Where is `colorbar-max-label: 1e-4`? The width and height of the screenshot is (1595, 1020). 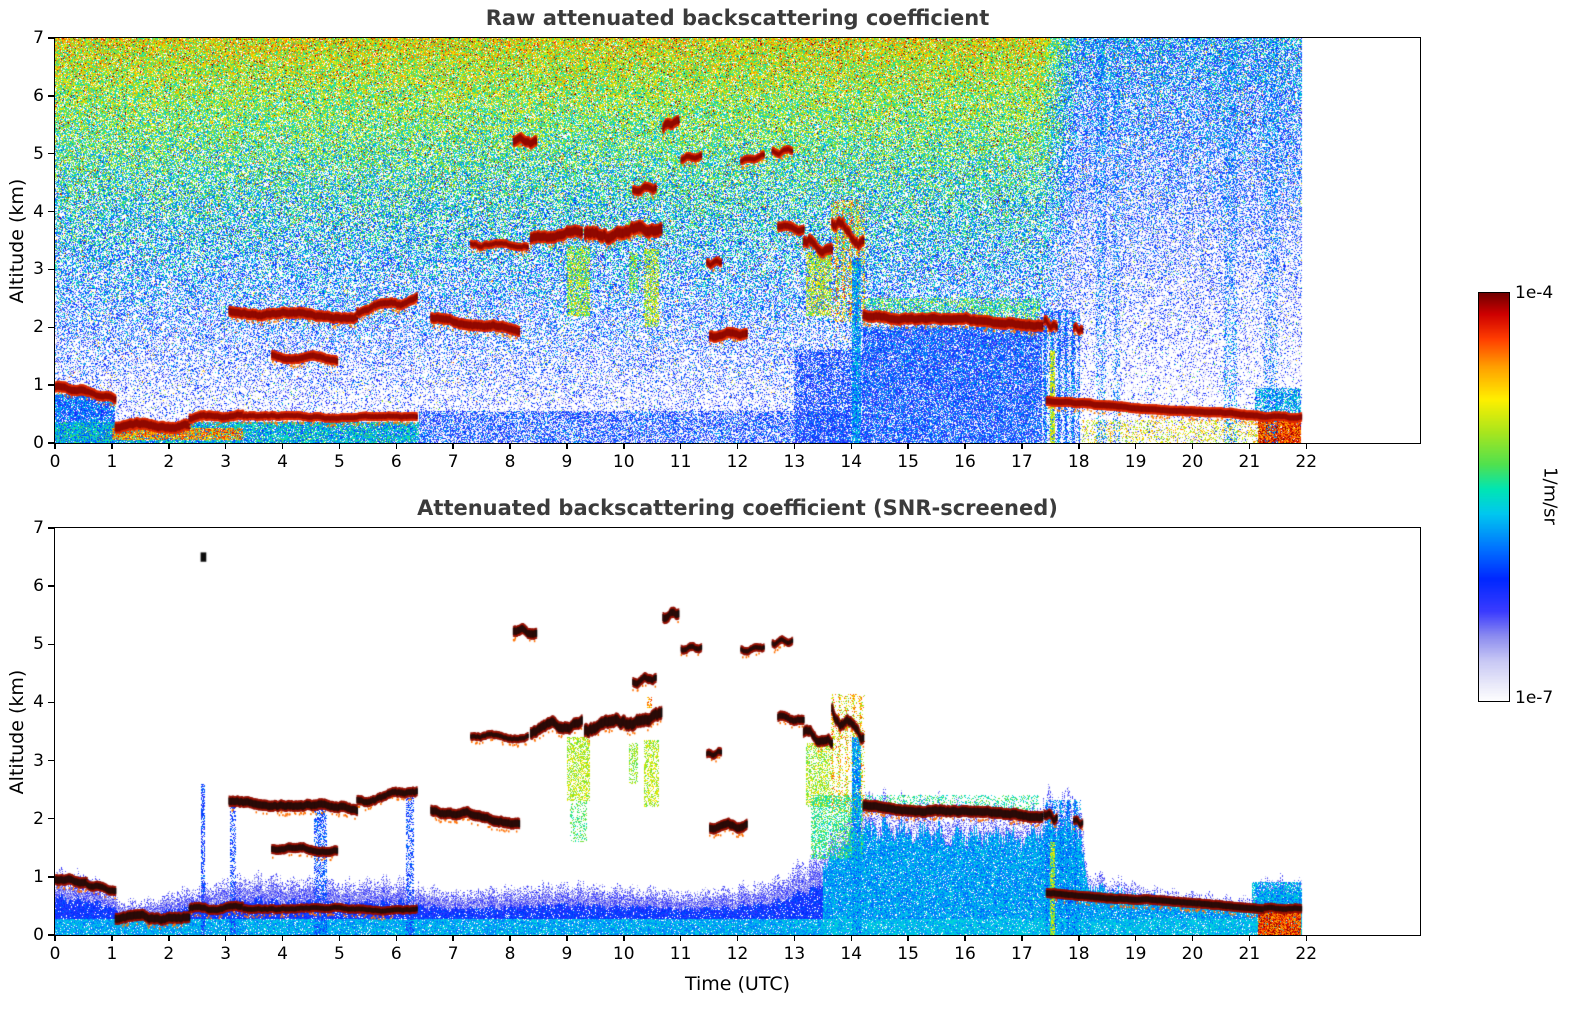 colorbar-max-label: 1e-4 is located at coordinates (1534, 293).